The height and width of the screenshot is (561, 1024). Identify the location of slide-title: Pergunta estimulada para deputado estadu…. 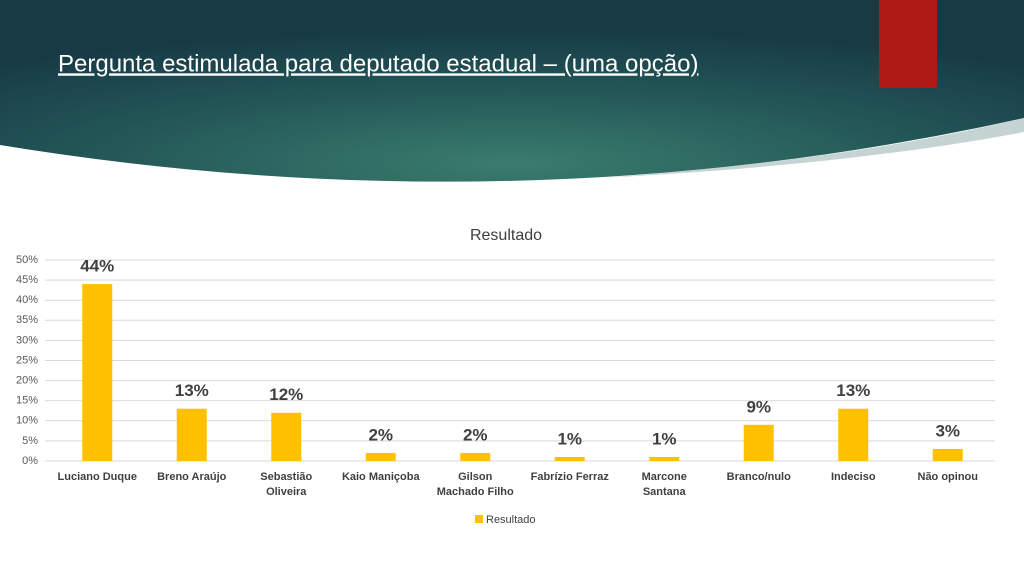
(378, 63).